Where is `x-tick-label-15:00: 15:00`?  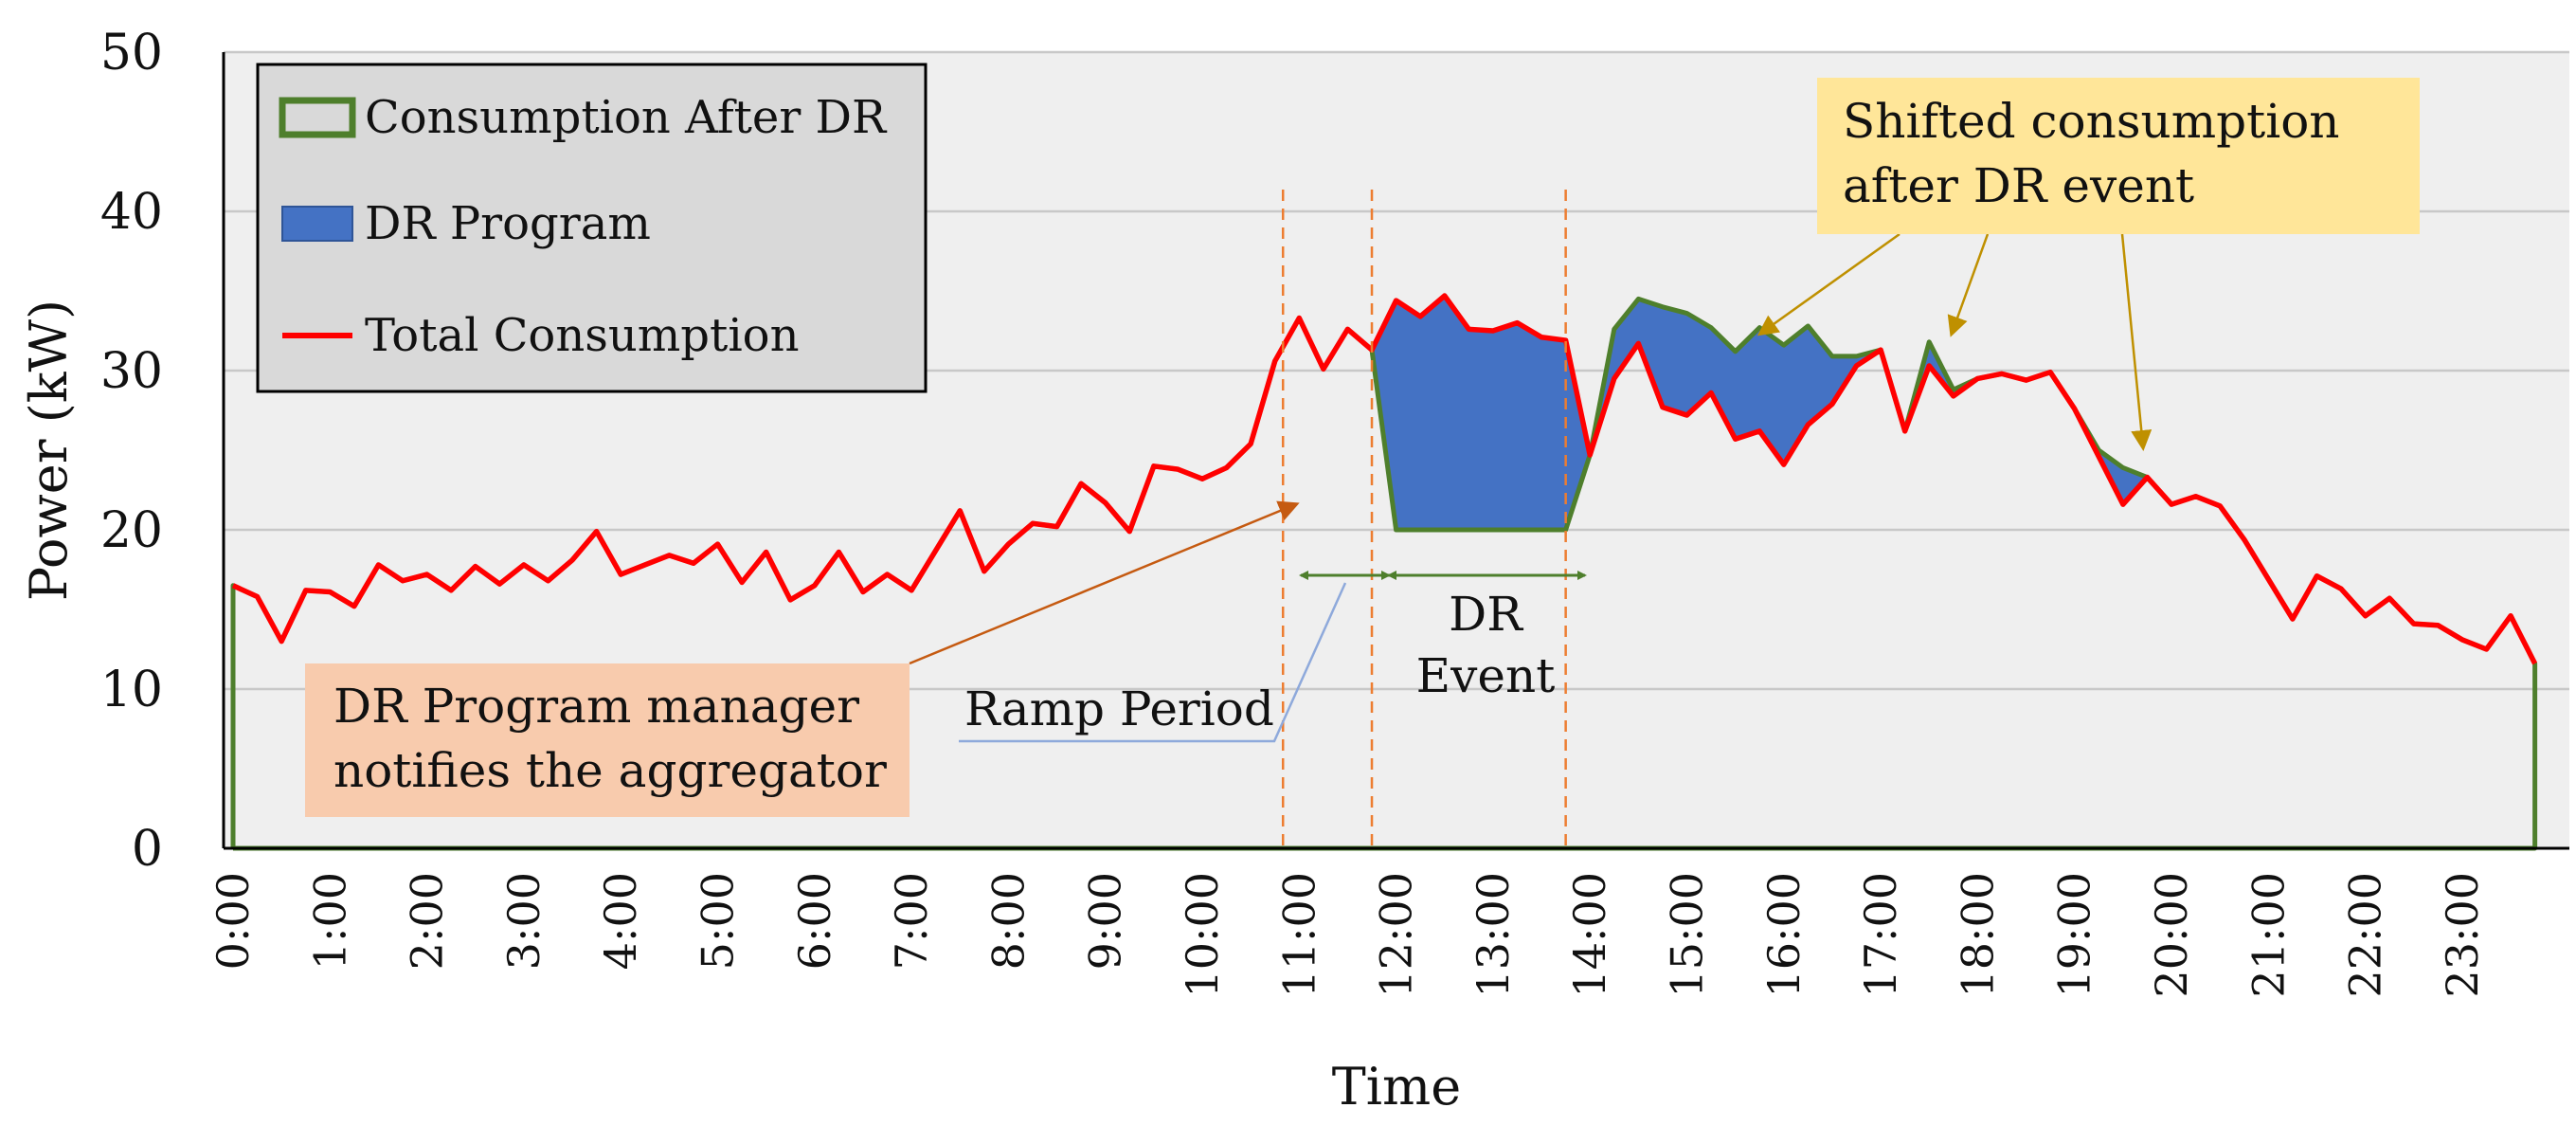
x-tick-label-15:00: 15:00 is located at coordinates (1687, 935).